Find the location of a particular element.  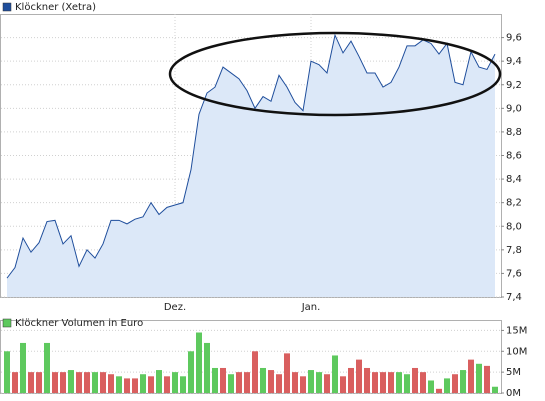

y-tick-label: 5M is located at coordinates (513, 372).